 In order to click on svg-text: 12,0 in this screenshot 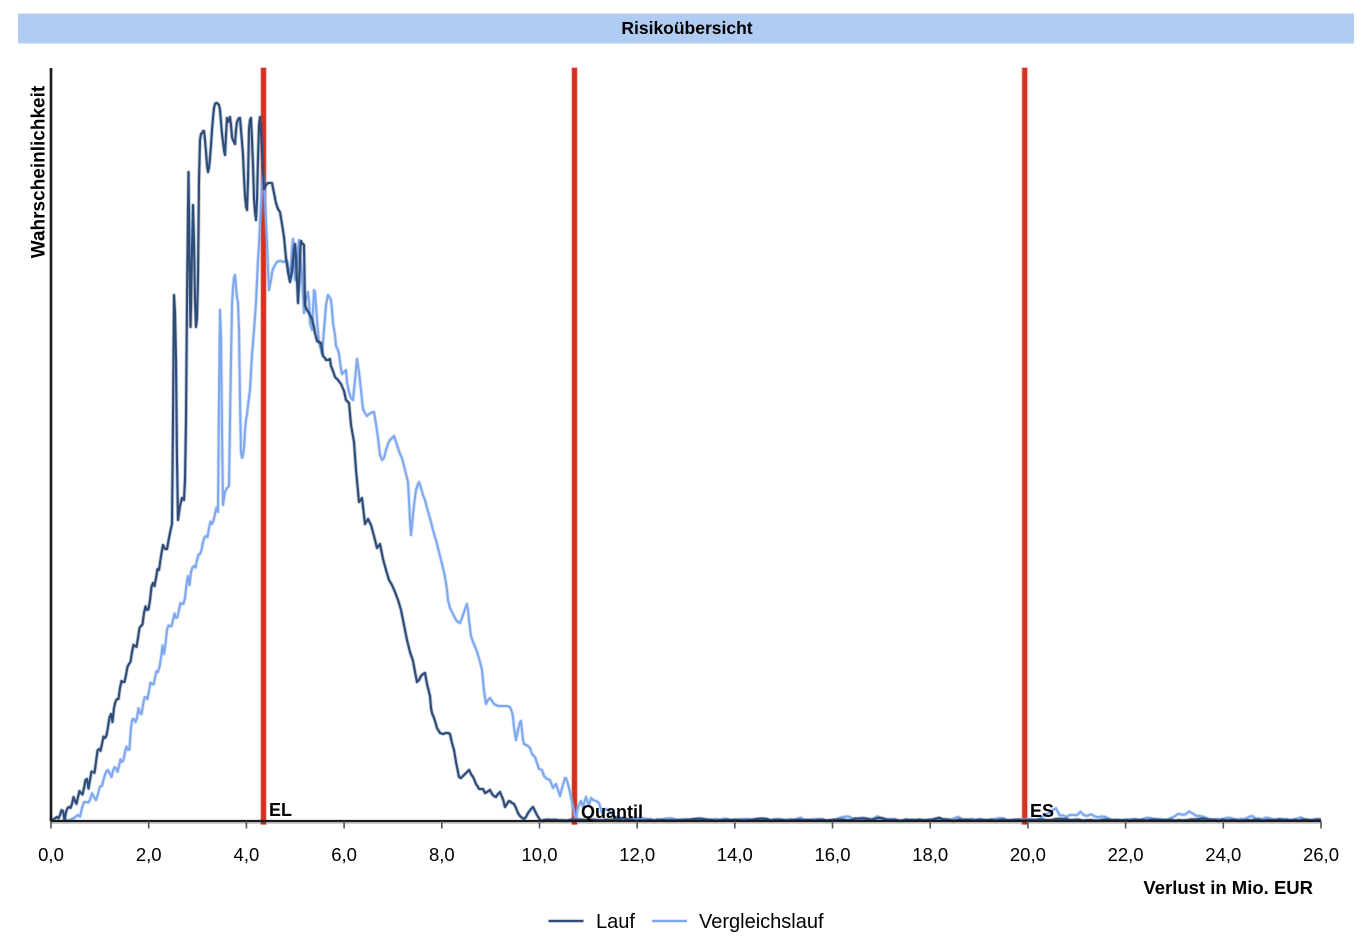, I will do `click(637, 854)`.